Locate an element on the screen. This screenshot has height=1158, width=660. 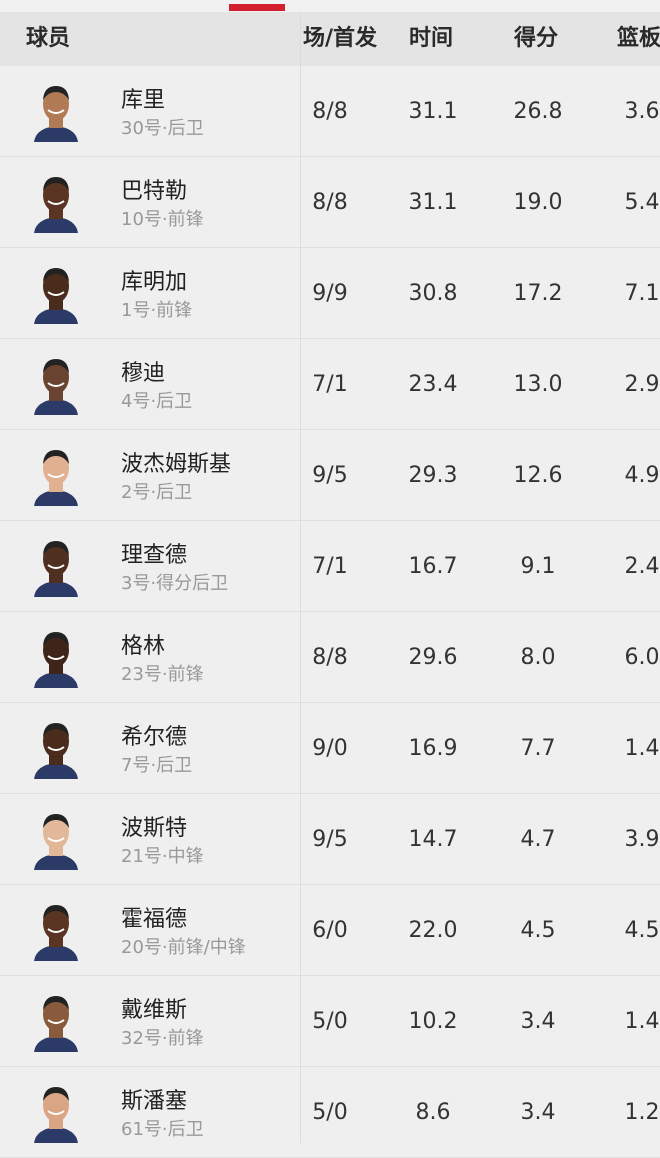
header-points: 得分 is located at coordinates (536, 38).